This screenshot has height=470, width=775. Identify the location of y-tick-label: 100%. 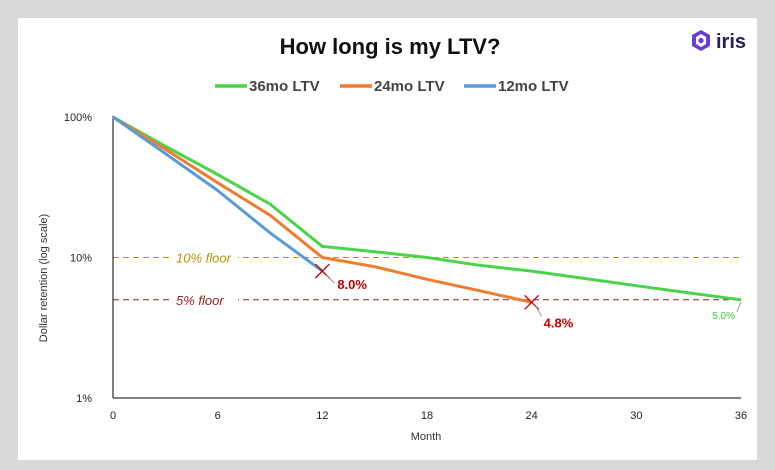
(78, 118).